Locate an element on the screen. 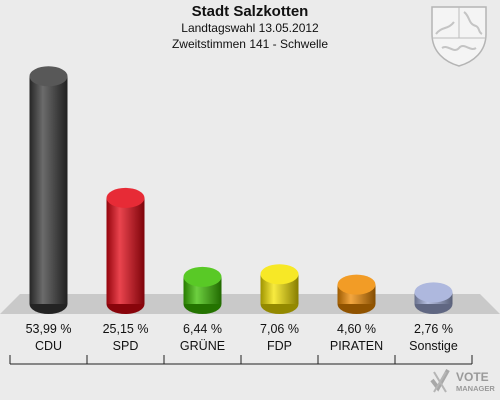 This screenshot has width=500, height=400. value-label-sonstige: 2,76 % is located at coordinates (433, 329).